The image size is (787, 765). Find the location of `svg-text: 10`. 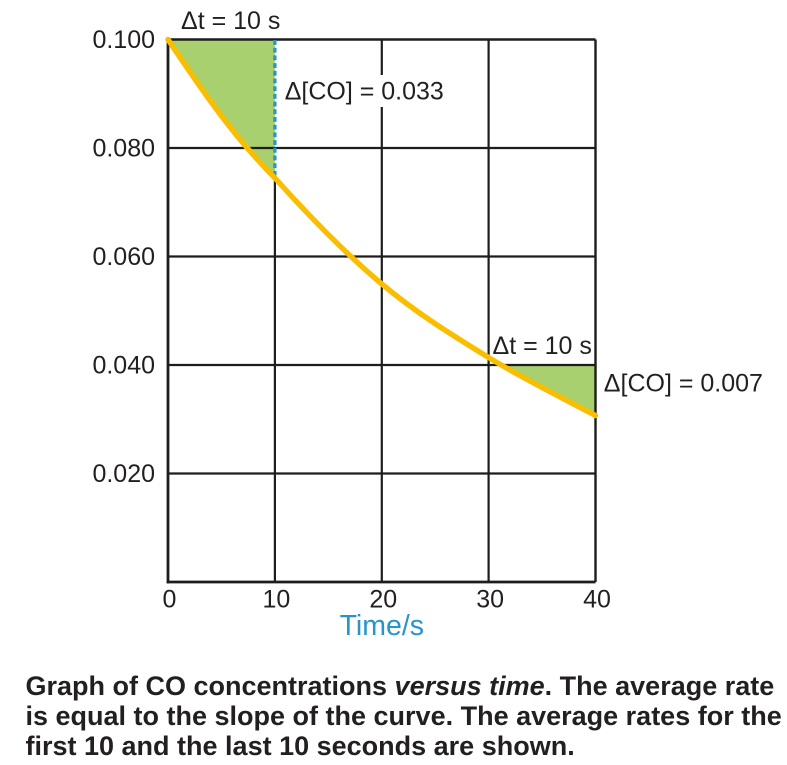

svg-text: 10 is located at coordinates (276, 600).